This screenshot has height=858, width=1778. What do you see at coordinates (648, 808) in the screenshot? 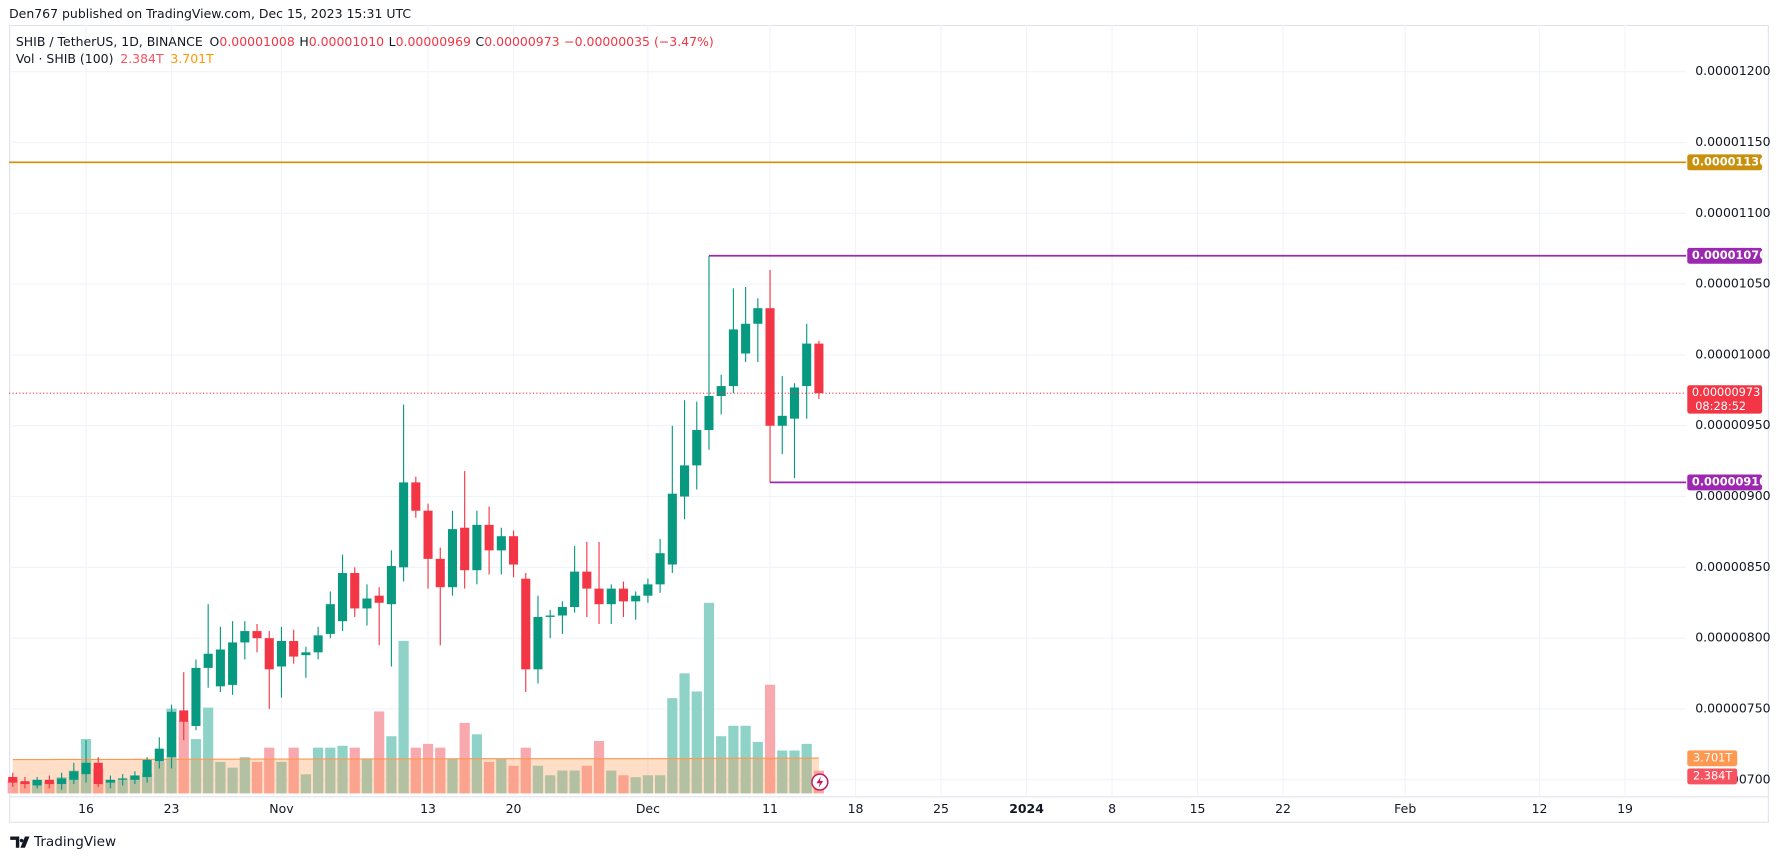
I see `x-tick-label: Dec` at bounding box center [648, 808].